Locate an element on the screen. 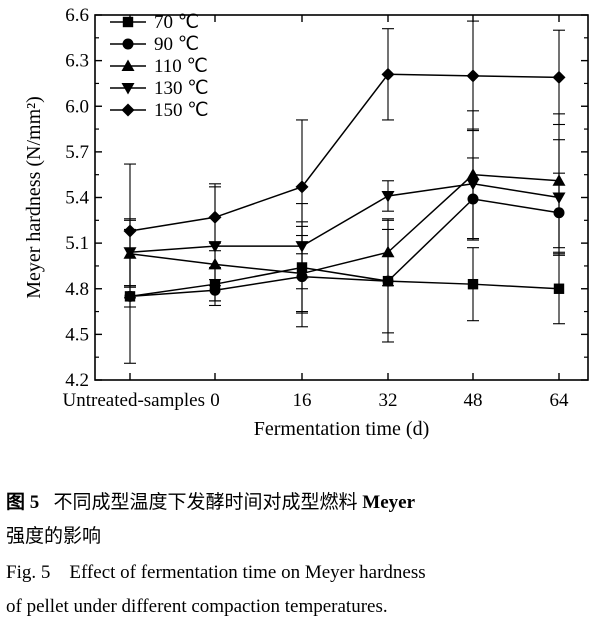  caption-cn-label: 图 5 is located at coordinates (23, 502).